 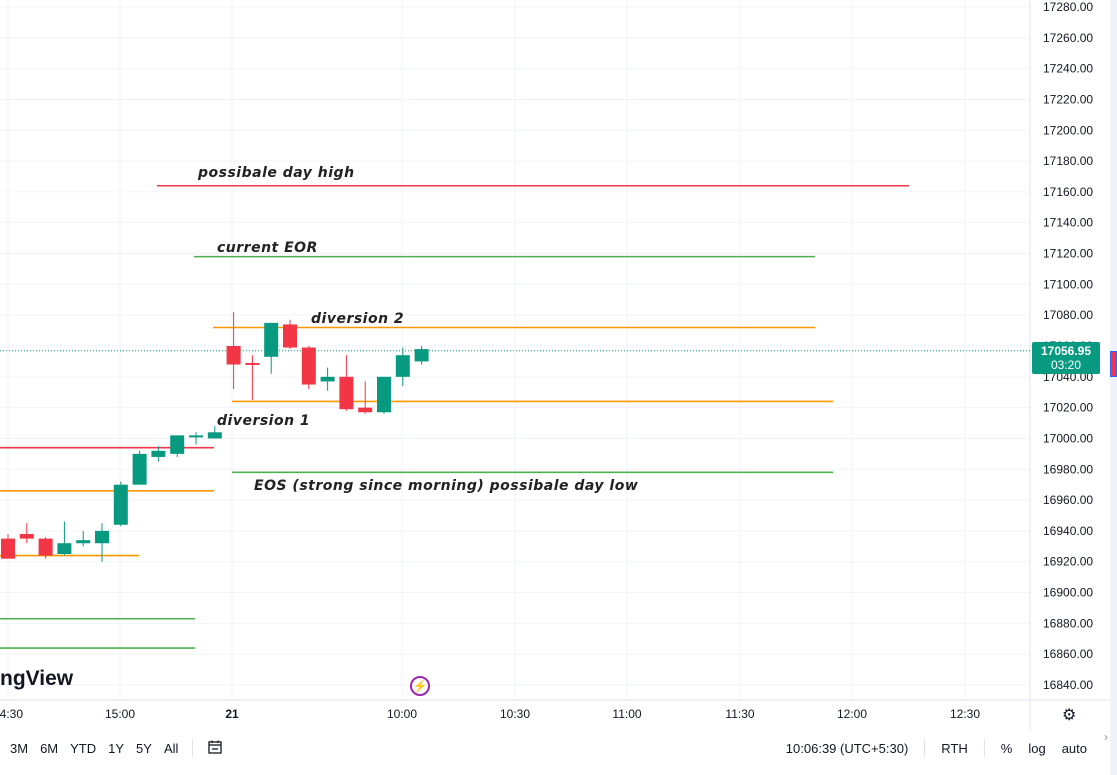 I want to click on annotation-text: possibale day high, so click(x=276, y=173).